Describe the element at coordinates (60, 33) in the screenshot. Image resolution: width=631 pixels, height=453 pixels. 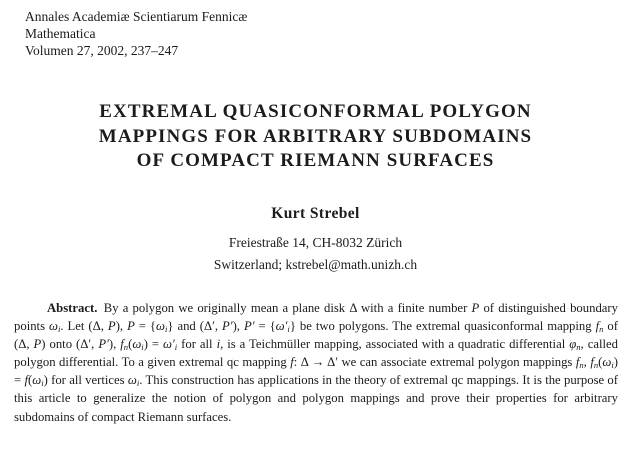
I see `journal-series: Mathematica` at that location.